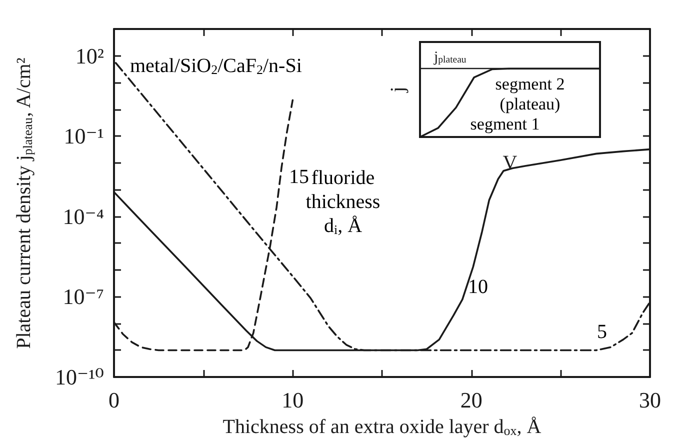  I want to click on x-tick-label: 30, so click(650, 400).